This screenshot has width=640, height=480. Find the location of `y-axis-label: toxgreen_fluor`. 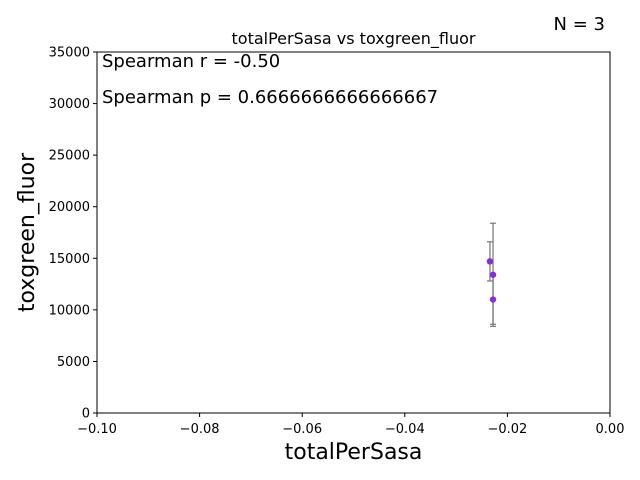

y-axis-label: toxgreen_fluor is located at coordinates (27, 232).